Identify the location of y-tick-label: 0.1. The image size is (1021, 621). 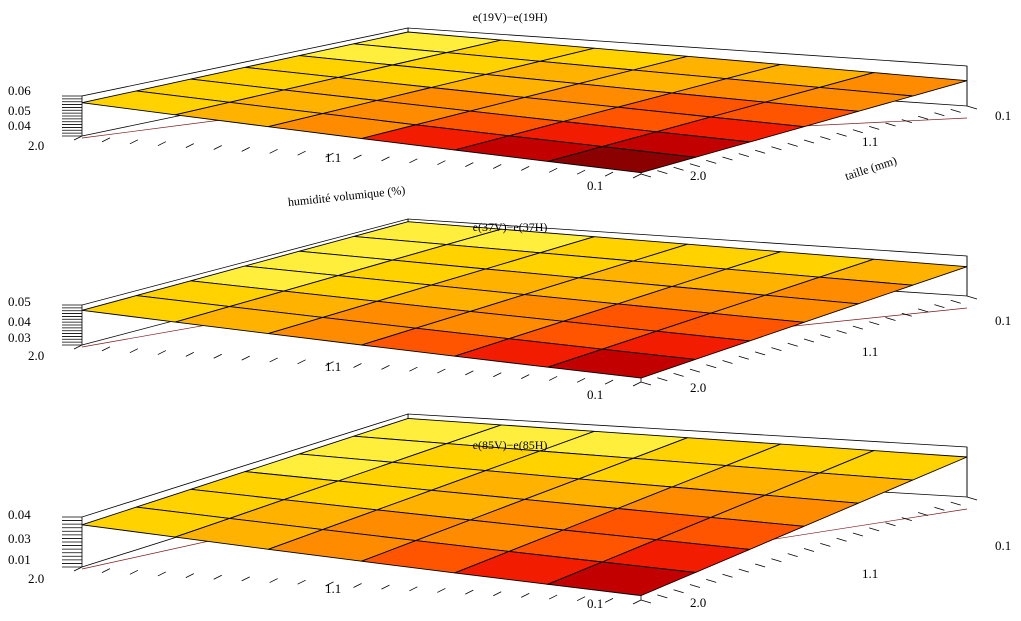
(1003, 320).